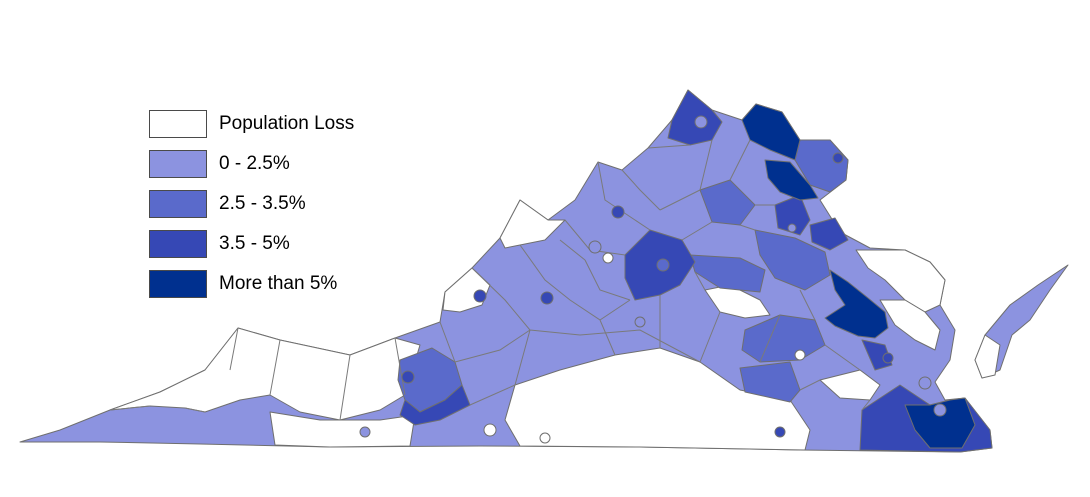 The height and width of the screenshot is (497, 1090). Describe the element at coordinates (940, 410) in the screenshot. I see `city-norfolk` at that location.